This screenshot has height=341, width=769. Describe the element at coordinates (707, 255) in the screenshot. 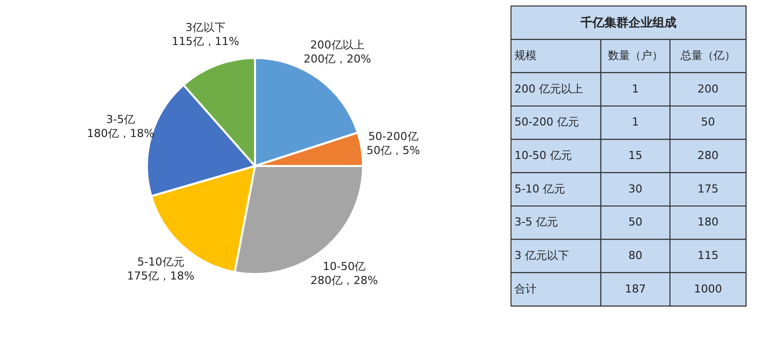

I see `text: 115` at that location.